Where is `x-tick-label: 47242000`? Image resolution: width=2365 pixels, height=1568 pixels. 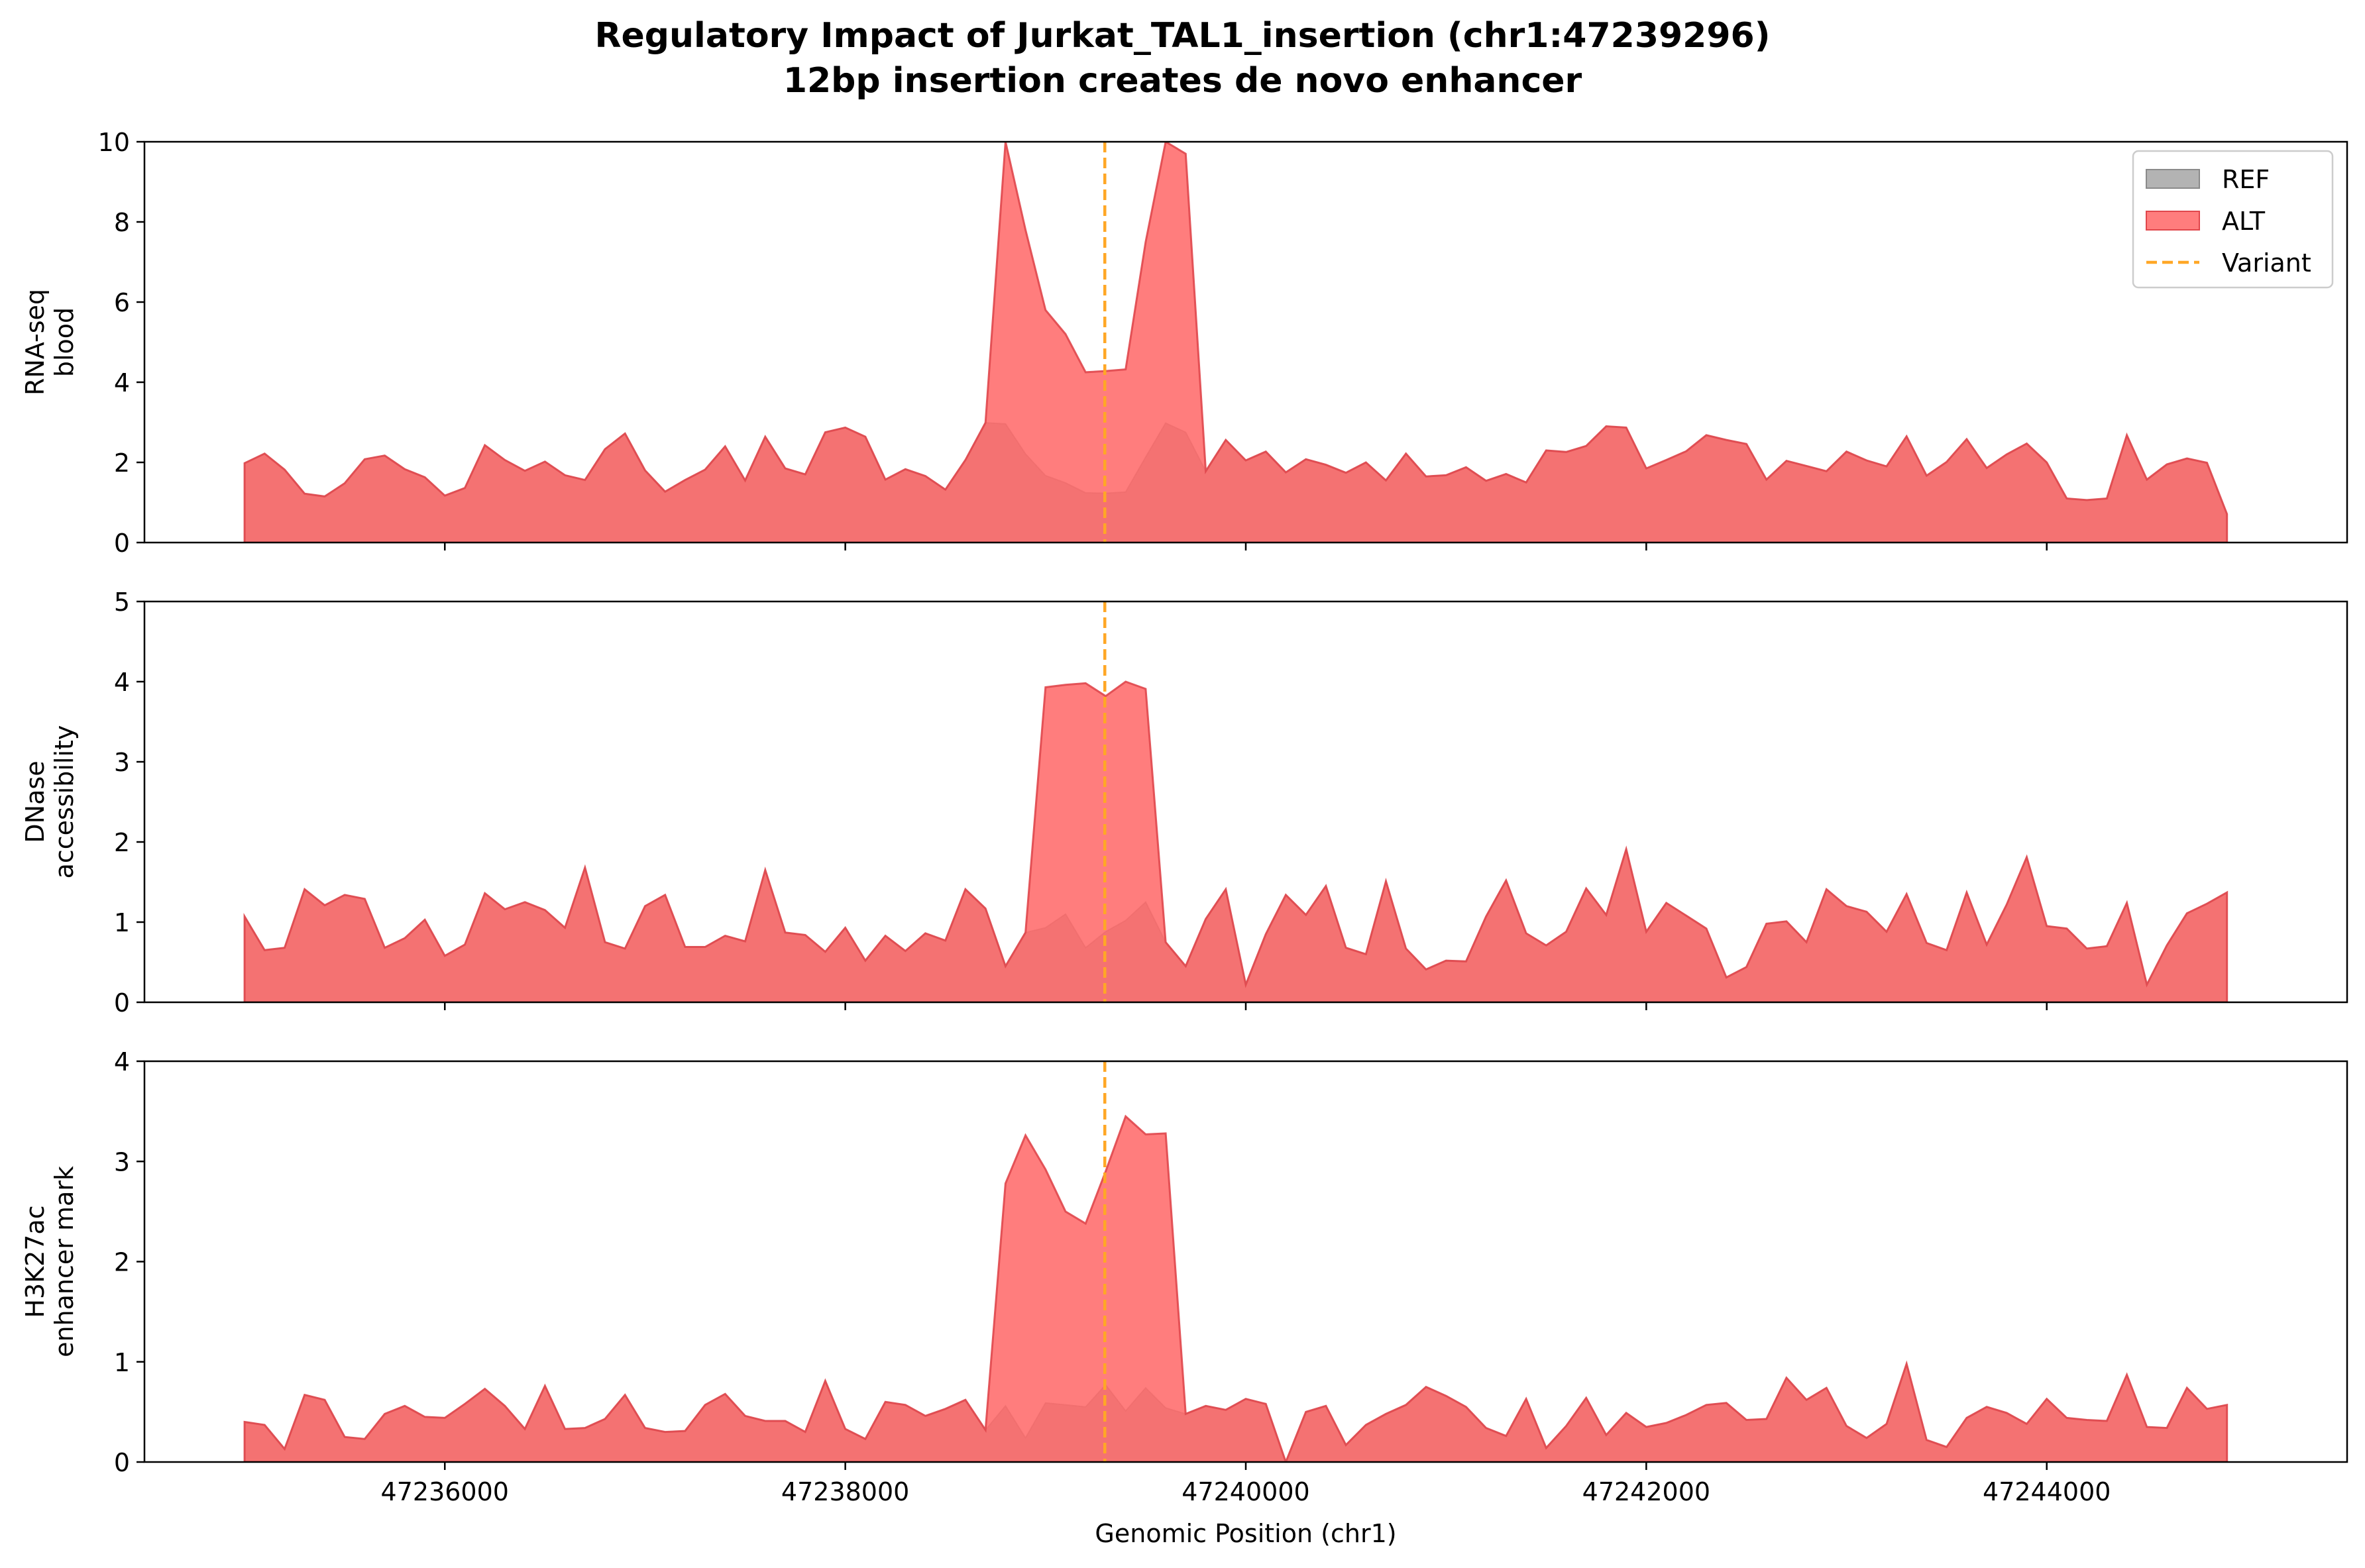 x-tick-label: 47242000 is located at coordinates (1646, 1491).